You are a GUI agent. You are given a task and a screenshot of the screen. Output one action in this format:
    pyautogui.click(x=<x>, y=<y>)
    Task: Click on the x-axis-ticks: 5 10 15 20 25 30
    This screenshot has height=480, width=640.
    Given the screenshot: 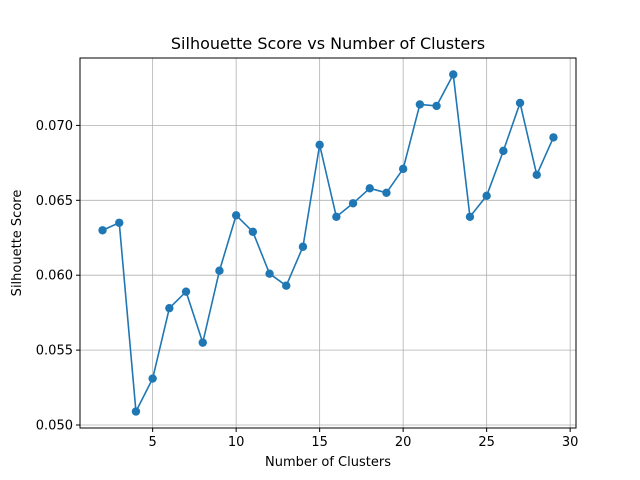 What is the action you would take?
    pyautogui.click(x=364, y=439)
    